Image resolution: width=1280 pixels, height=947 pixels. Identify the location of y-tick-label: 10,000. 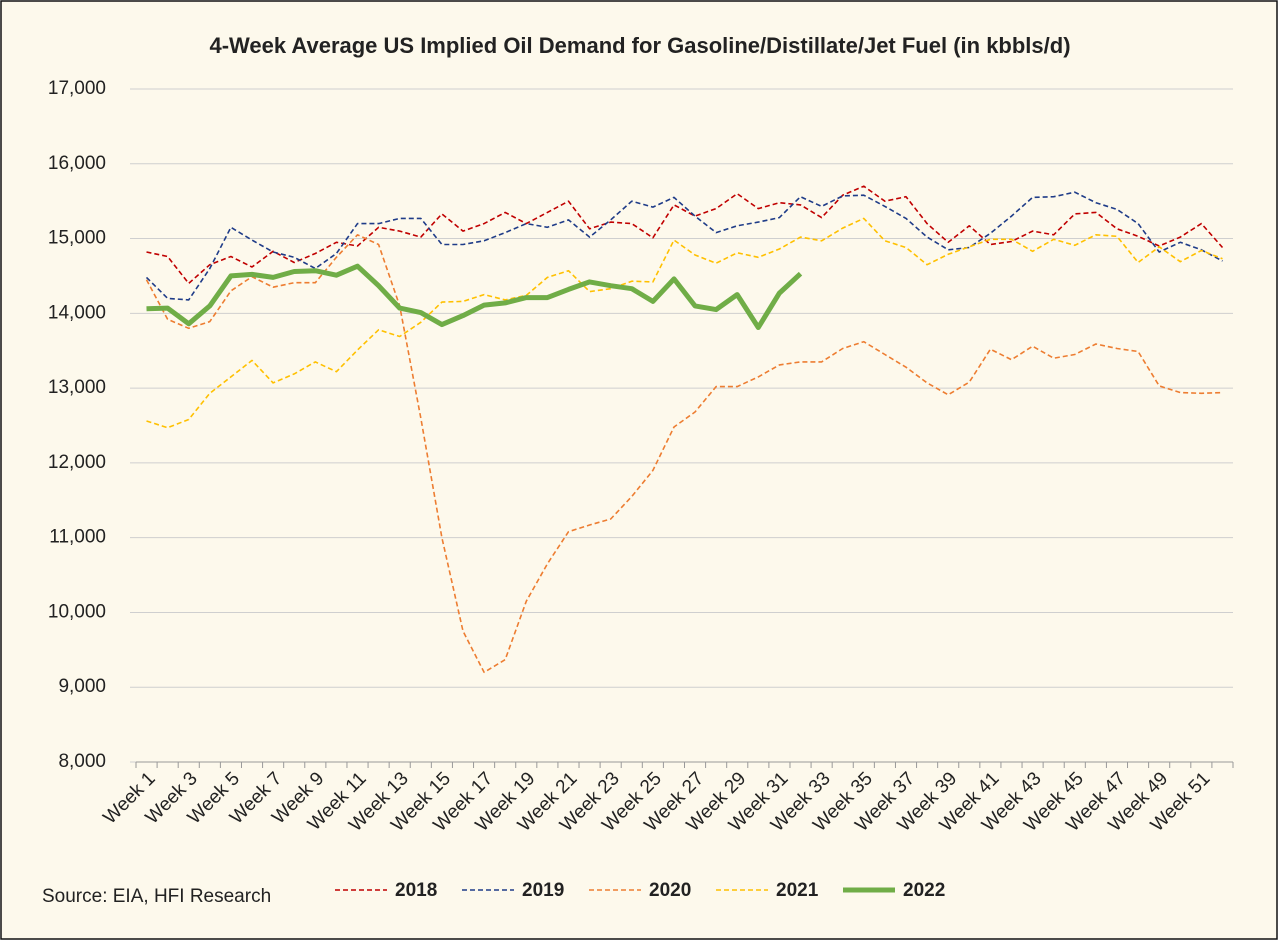
(77, 611).